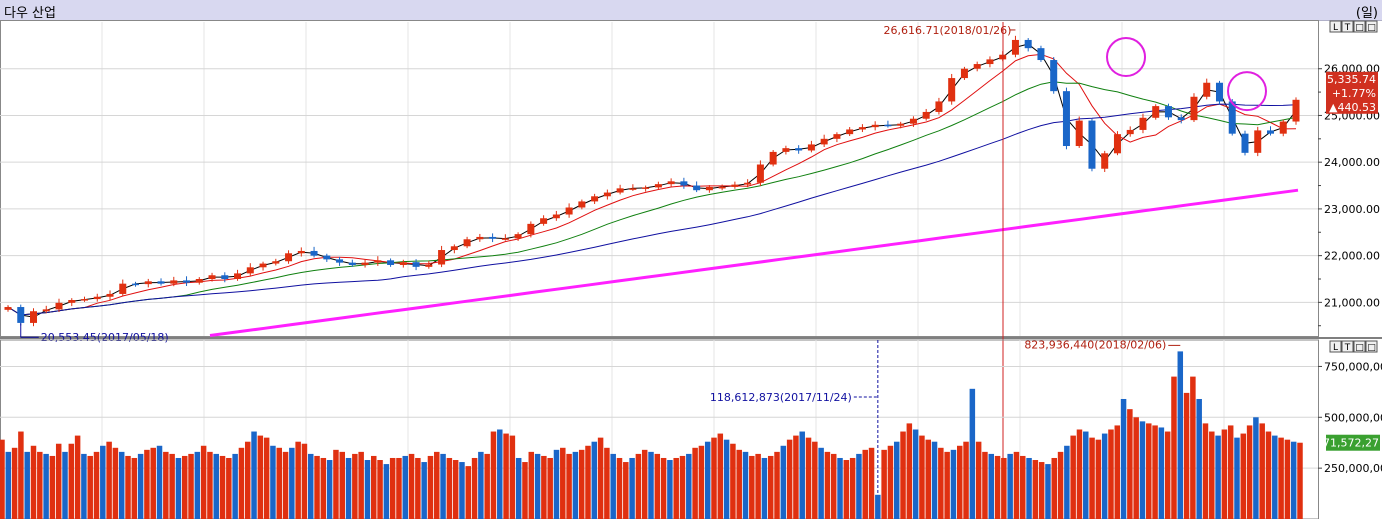  Describe the element at coordinates (30, 13) in the screenshot. I see `chart-title: 다우 산업` at that location.